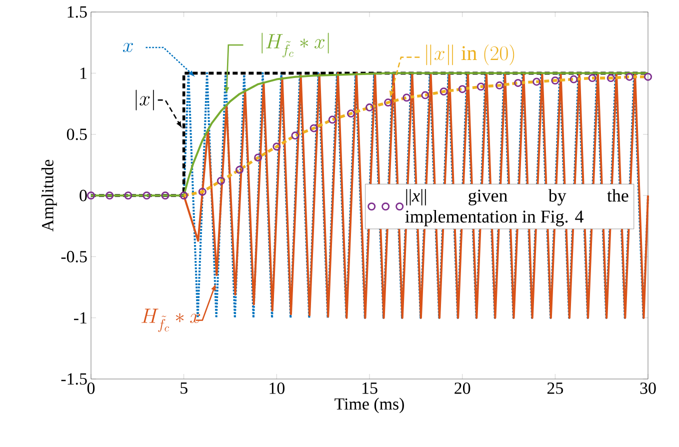 This screenshot has width=679, height=447. Describe the element at coordinates (49, 196) in the screenshot. I see `y-axis-title: Amplitude` at that location.